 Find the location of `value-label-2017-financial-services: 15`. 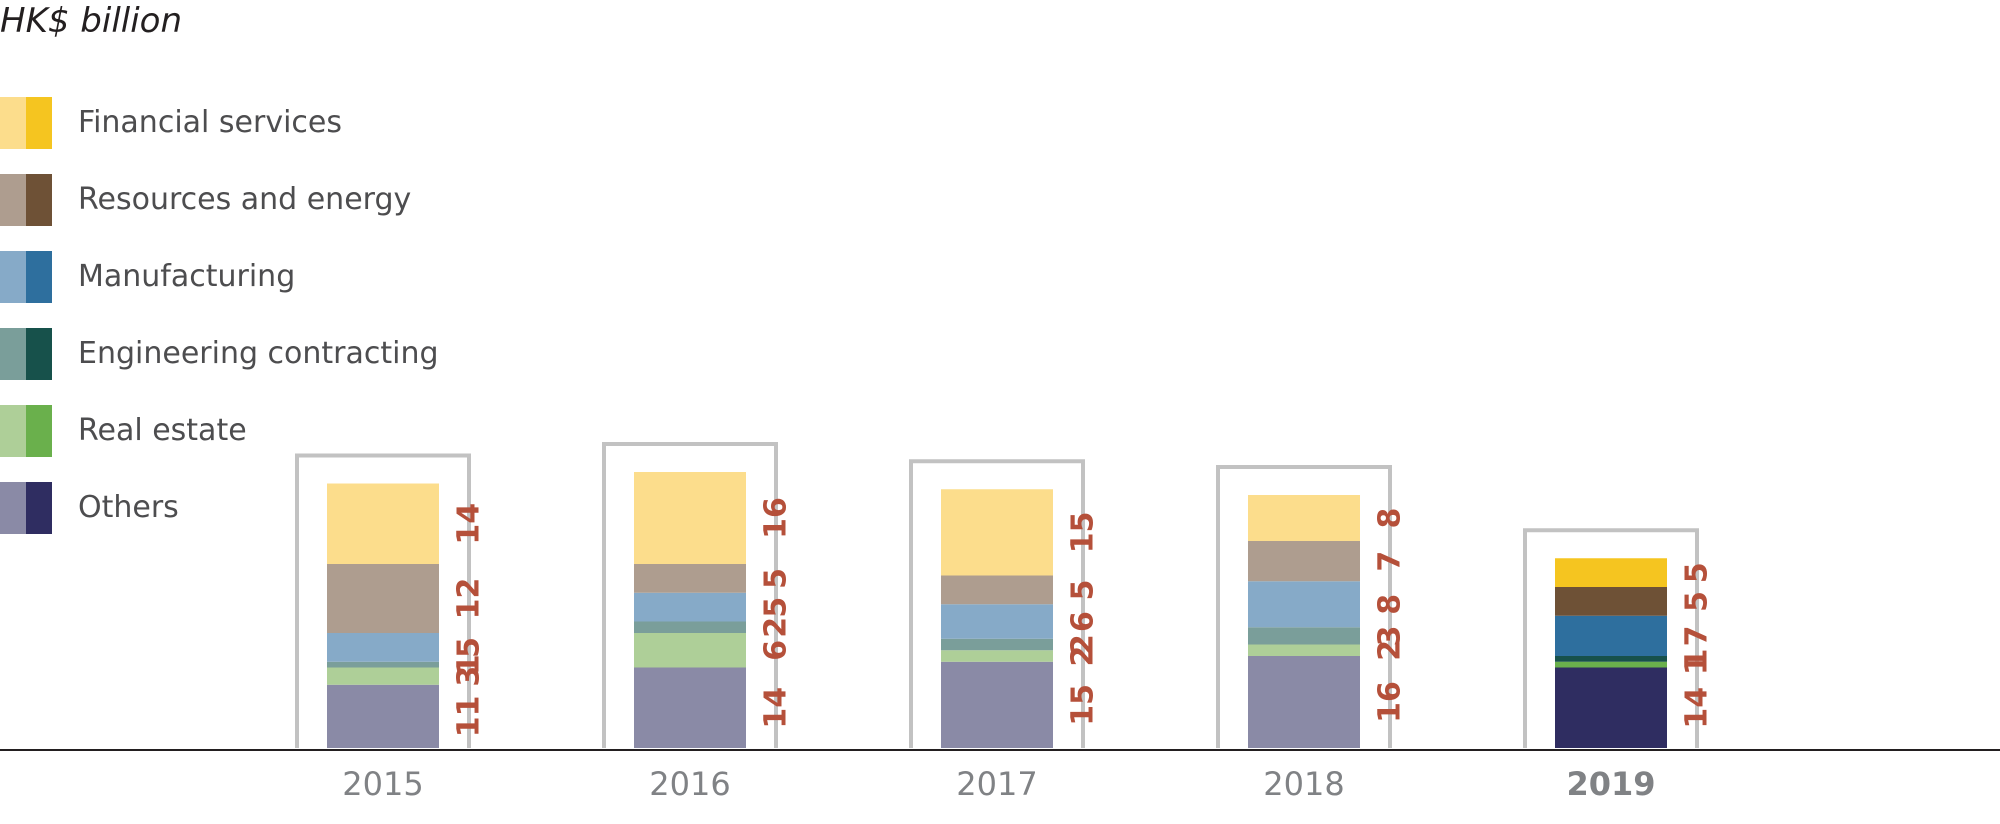

value-label-2017-financial-services: 15 is located at coordinates (1083, 533).